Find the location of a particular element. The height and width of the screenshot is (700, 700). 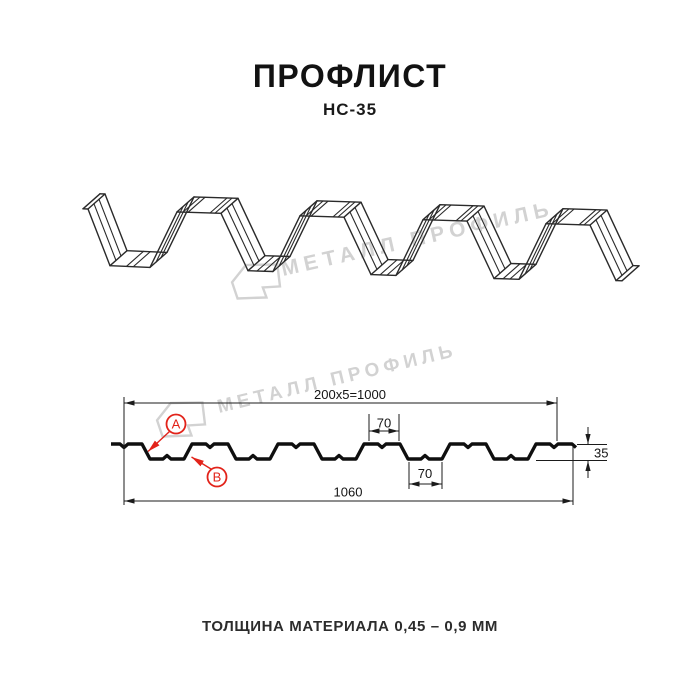

callout-b-circle is located at coordinates (217, 477).